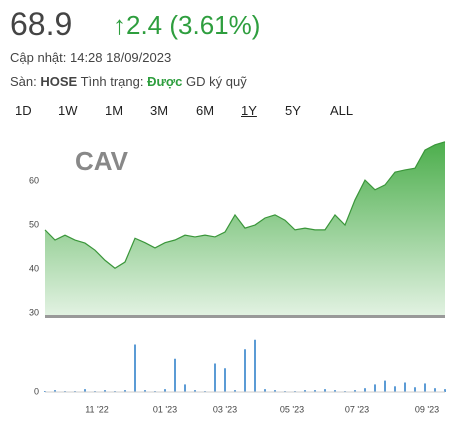  Describe the element at coordinates (216, 81) in the screenshot. I see `status-suffix: GD ký quỹ` at that location.